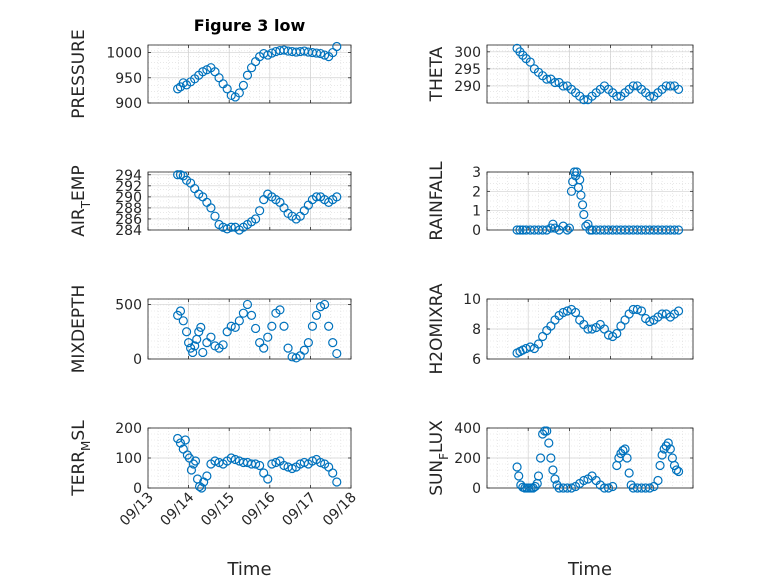 The height and width of the screenshot is (583, 778). Describe the element at coordinates (79, 430) in the screenshot. I see `y-axis-label-rest: SL` at that location.